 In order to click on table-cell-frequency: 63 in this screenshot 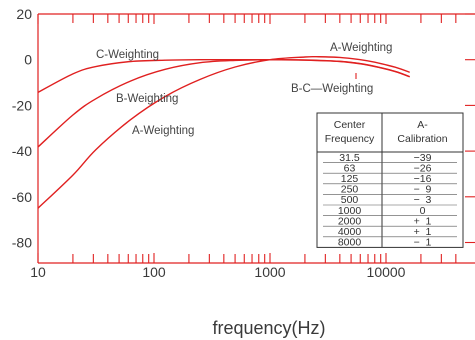, I will do `click(350, 168)`.